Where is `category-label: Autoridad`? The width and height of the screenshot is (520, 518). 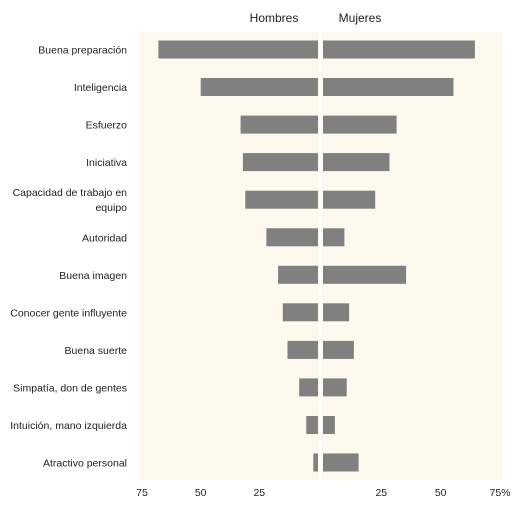 category-label: Autoridad is located at coordinates (104, 238).